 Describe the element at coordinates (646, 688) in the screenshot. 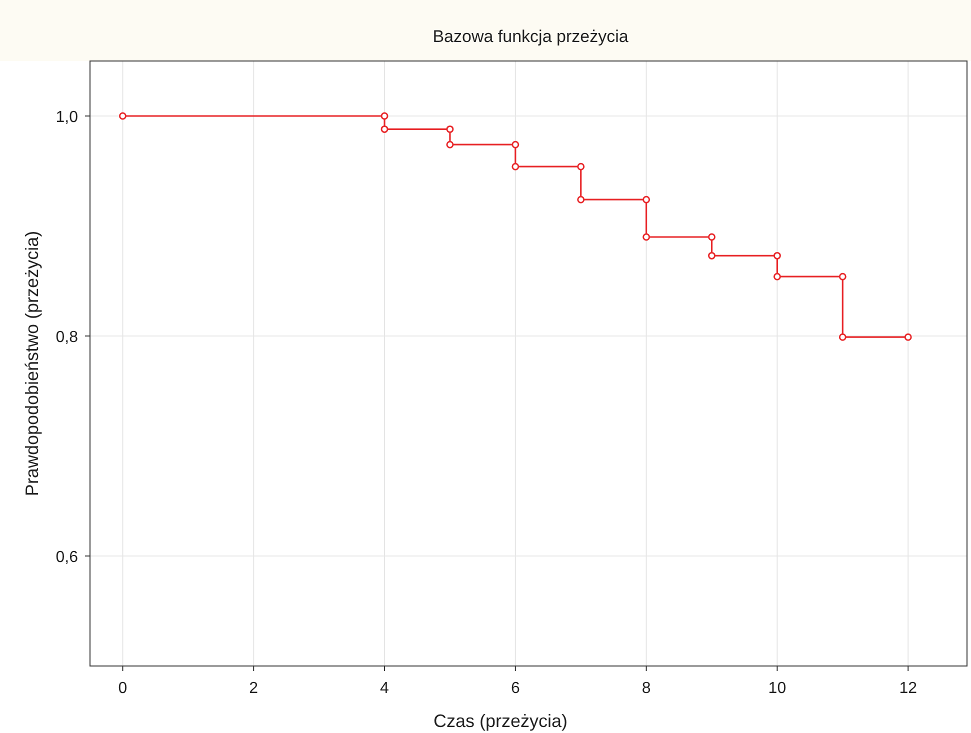

I see `x-tick-label: 8` at that location.